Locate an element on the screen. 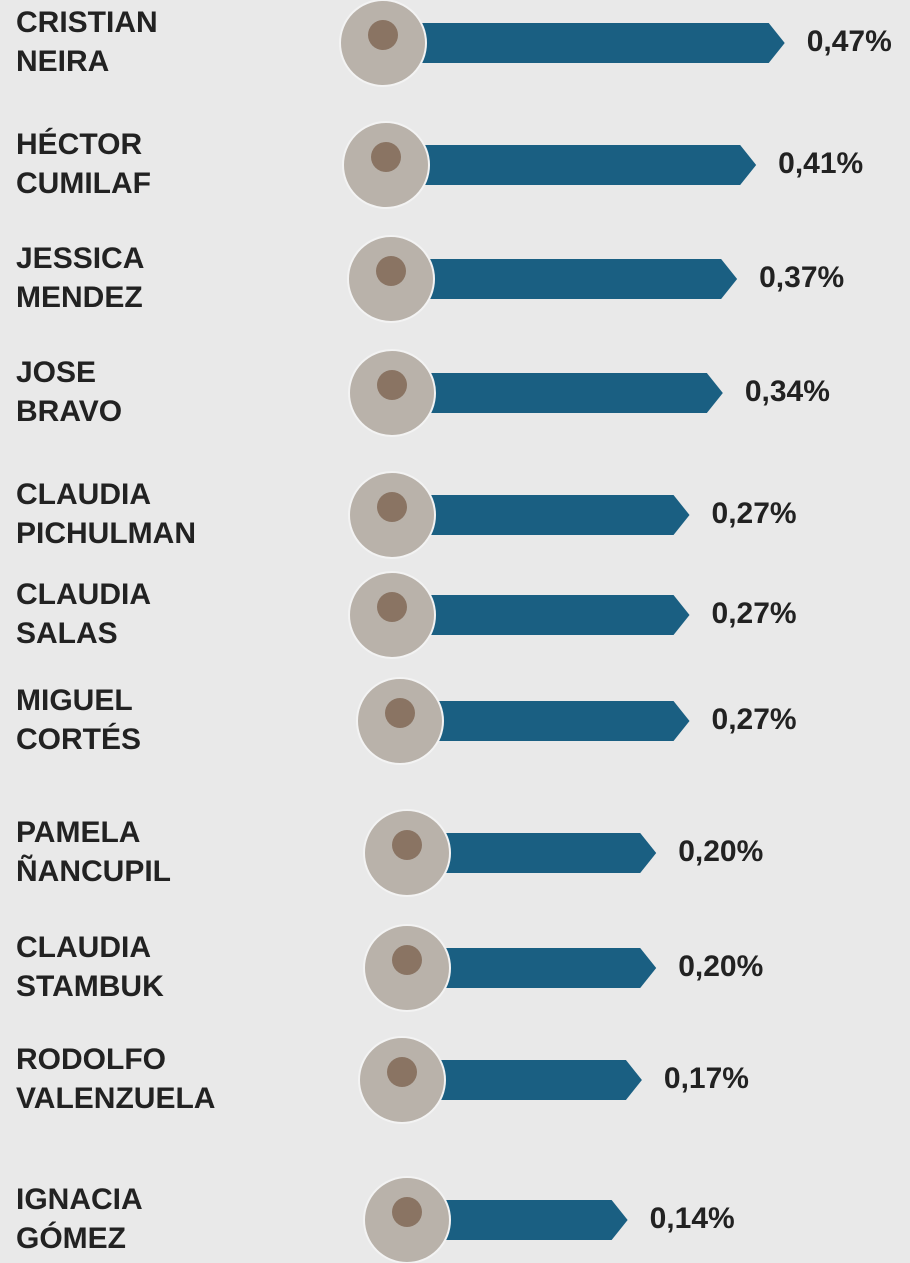 Image resolution: width=910 pixels, height=1263 pixels. candidate-name: HÉCTOR is located at coordinates (79, 144).